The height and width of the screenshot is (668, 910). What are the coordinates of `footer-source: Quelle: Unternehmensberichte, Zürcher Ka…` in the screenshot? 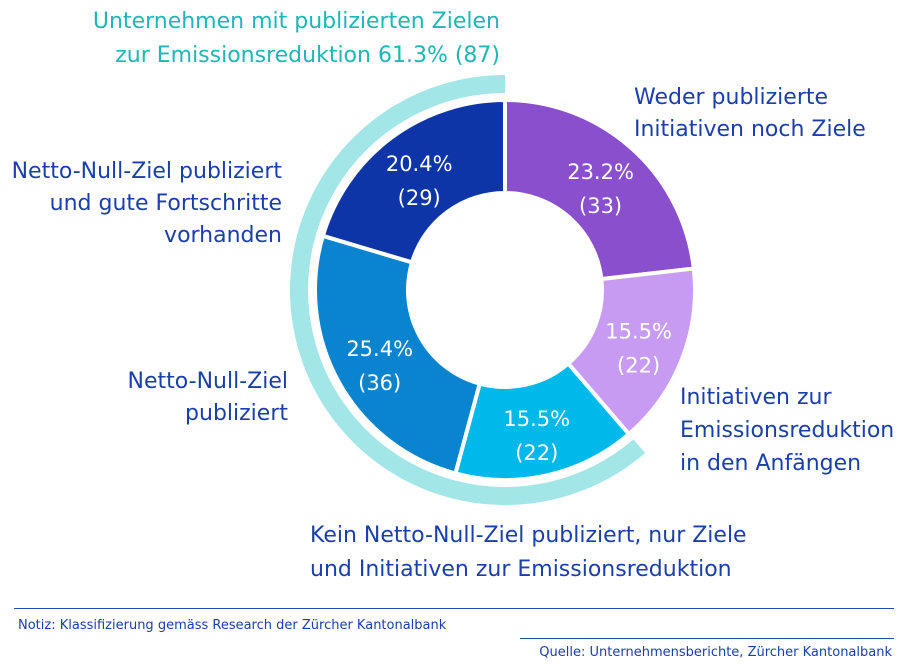 It's located at (715, 652).